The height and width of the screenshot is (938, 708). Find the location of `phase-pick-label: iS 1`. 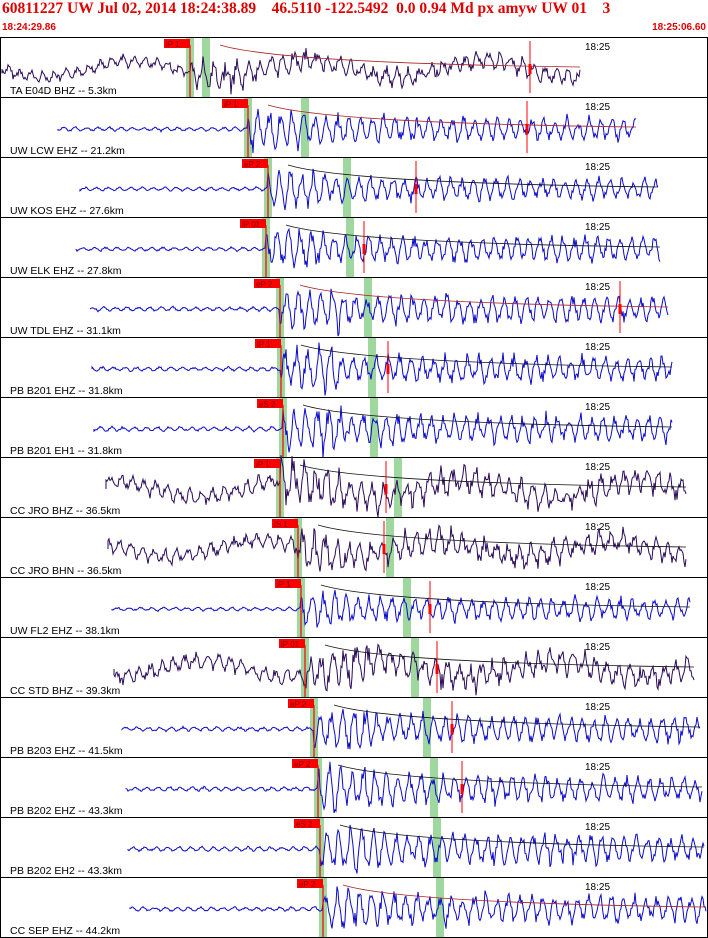

phase-pick-label: iS 1 is located at coordinates (281, 524).